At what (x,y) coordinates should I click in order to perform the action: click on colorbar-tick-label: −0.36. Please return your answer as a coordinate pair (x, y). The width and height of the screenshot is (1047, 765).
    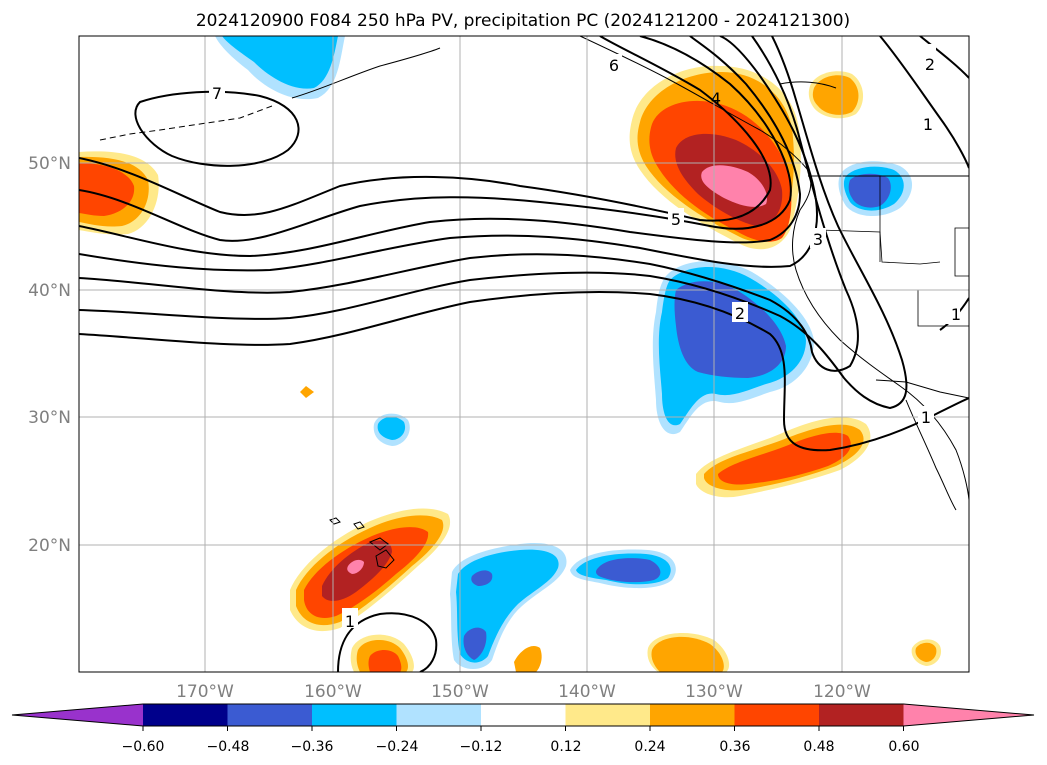
    Looking at the image, I should click on (312, 747).